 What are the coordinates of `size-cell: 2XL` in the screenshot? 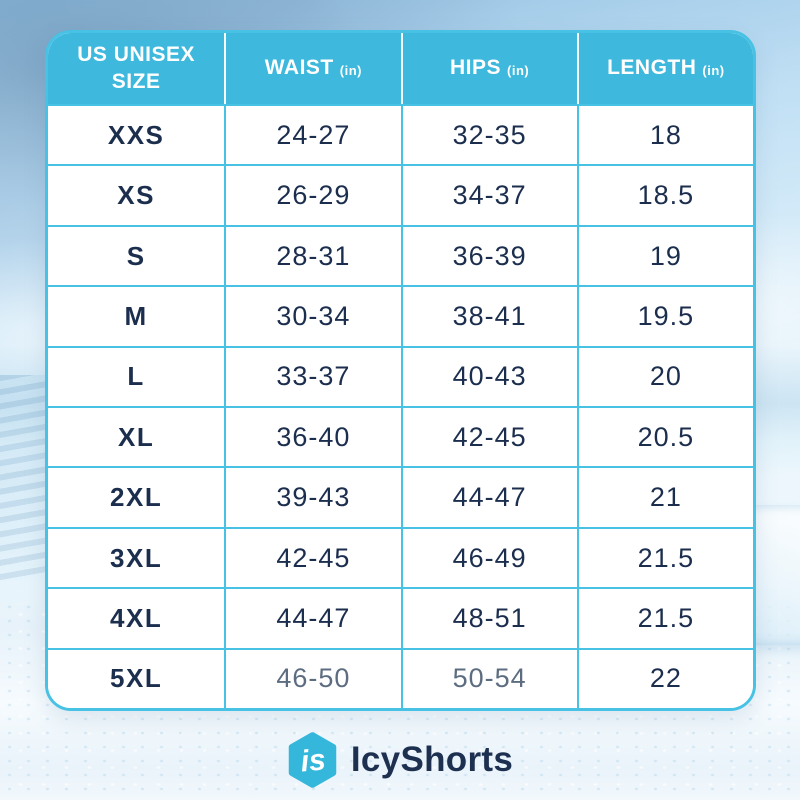 It's located at (136, 497).